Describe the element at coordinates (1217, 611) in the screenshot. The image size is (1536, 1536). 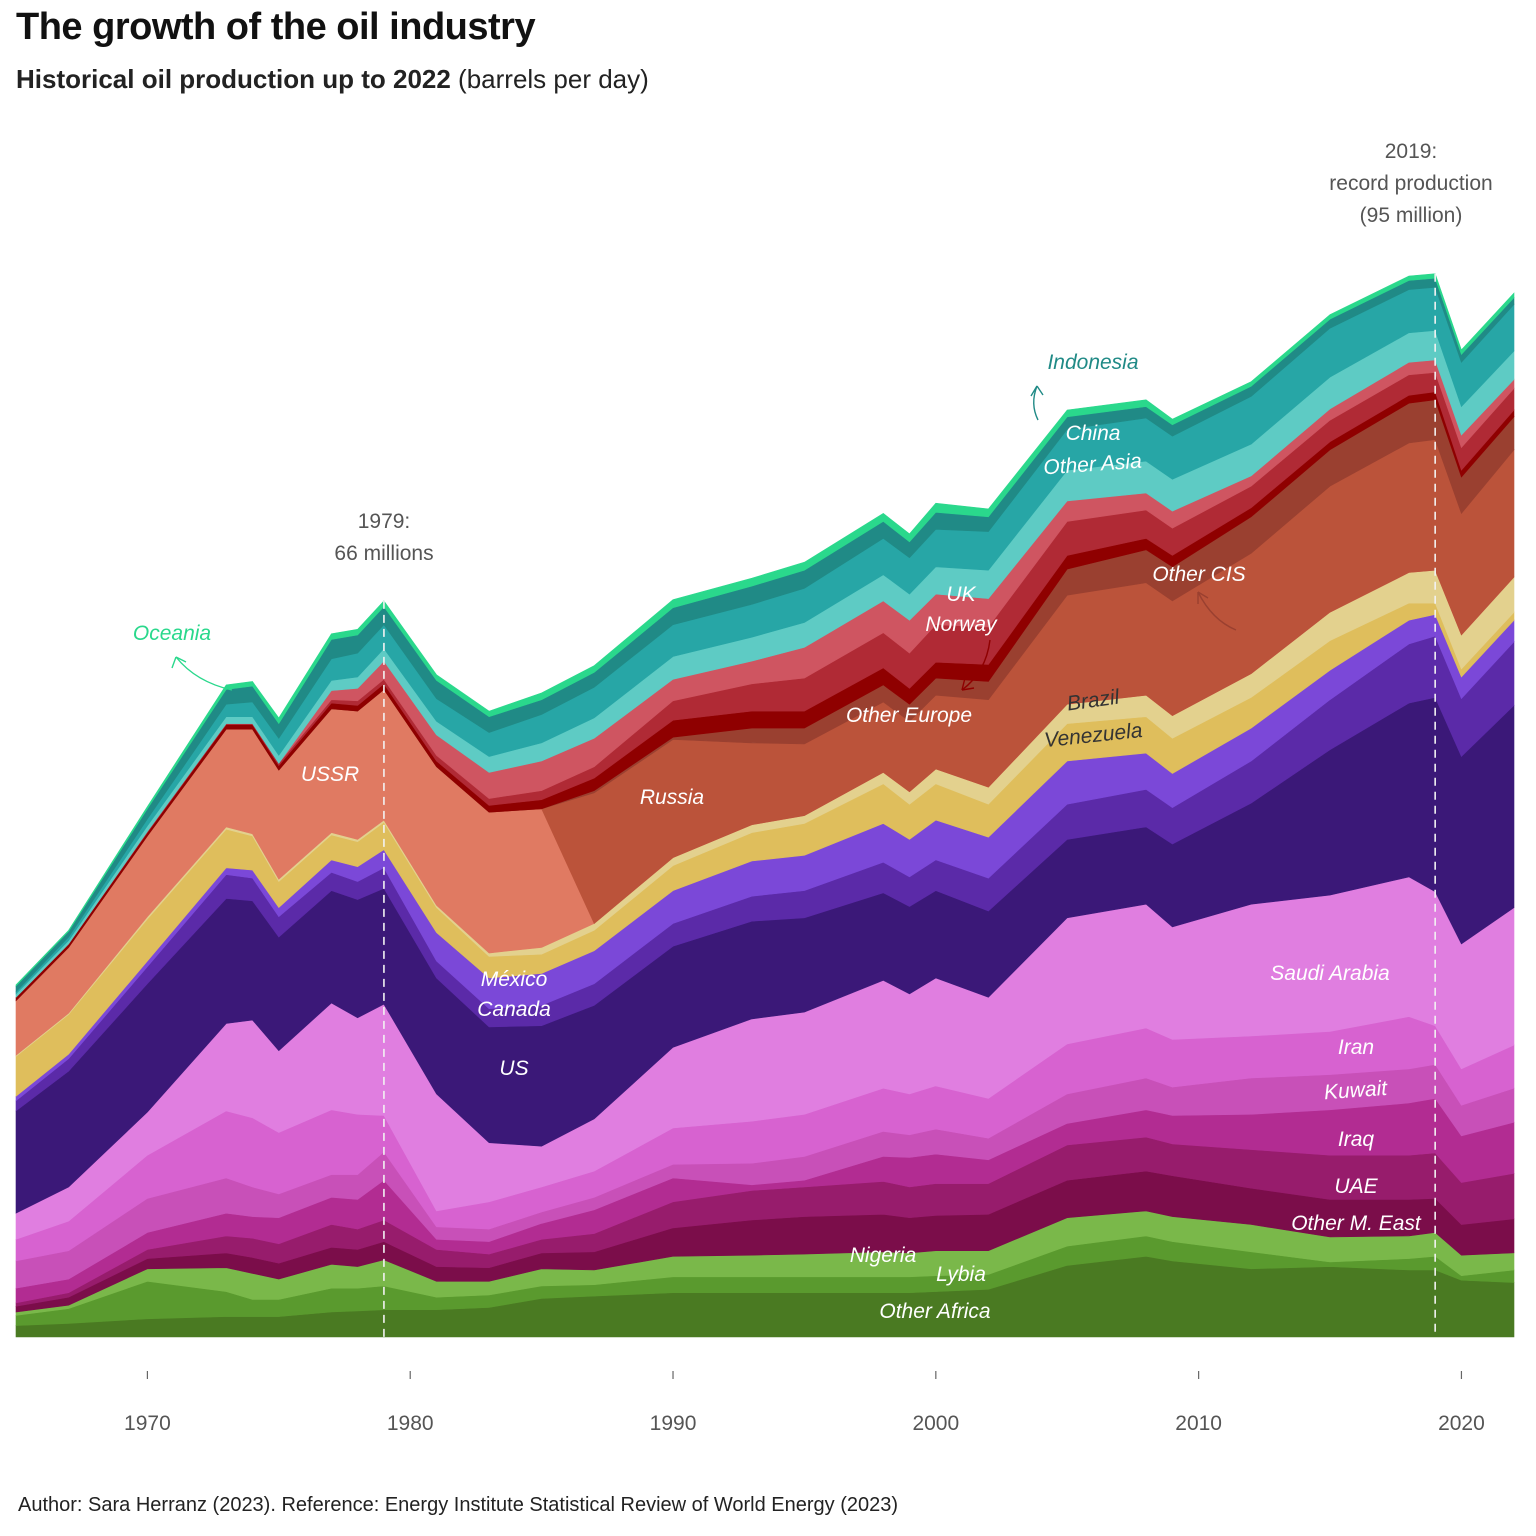
I see `other-cis-arrow` at that location.